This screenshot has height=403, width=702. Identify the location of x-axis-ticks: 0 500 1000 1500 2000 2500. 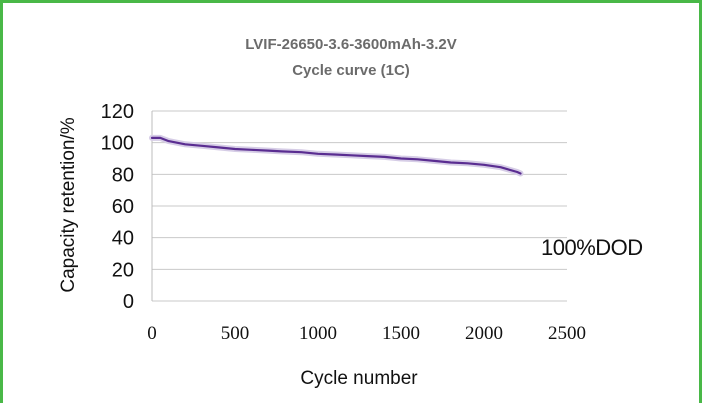
(366, 333).